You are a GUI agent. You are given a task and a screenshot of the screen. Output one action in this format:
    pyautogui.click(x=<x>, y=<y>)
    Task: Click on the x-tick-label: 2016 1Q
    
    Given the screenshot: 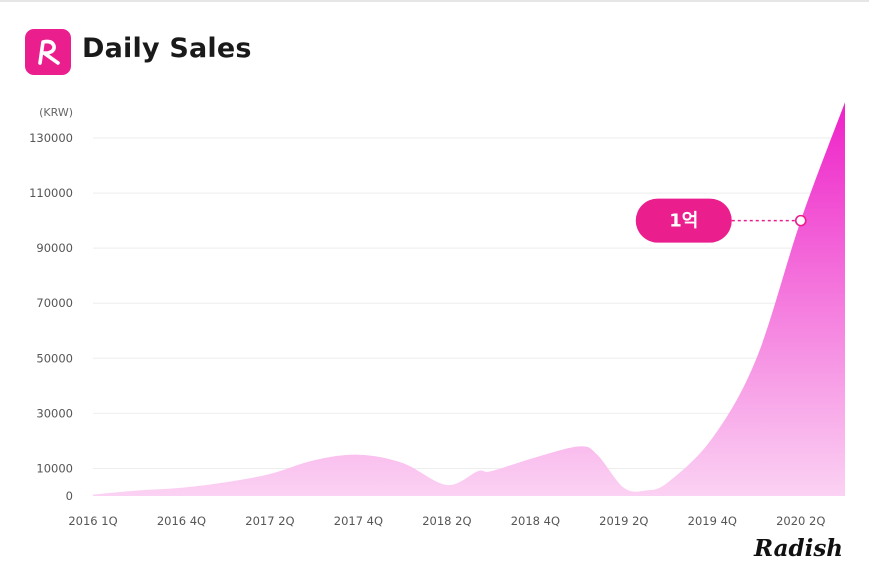 What is the action you would take?
    pyautogui.click(x=92, y=521)
    